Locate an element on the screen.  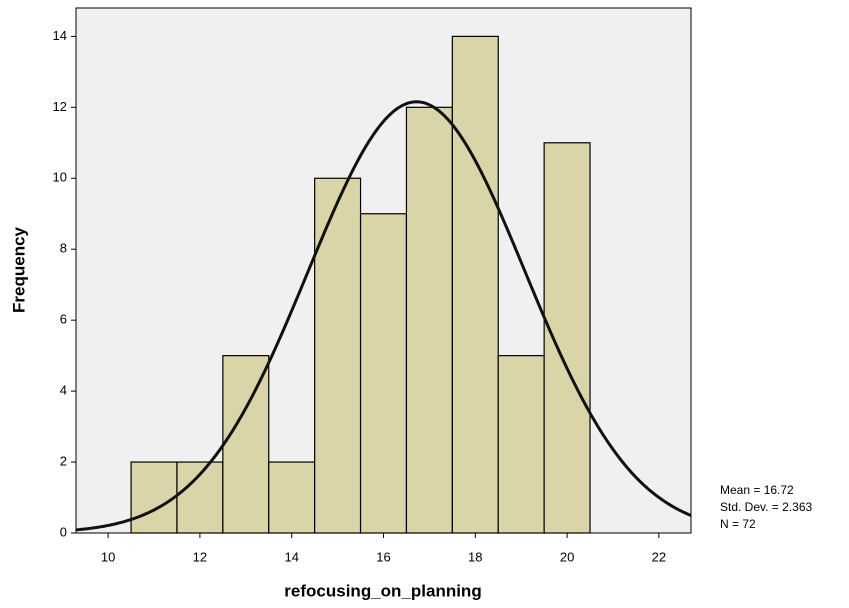
x-tick-label: 16 is located at coordinates (383, 556).